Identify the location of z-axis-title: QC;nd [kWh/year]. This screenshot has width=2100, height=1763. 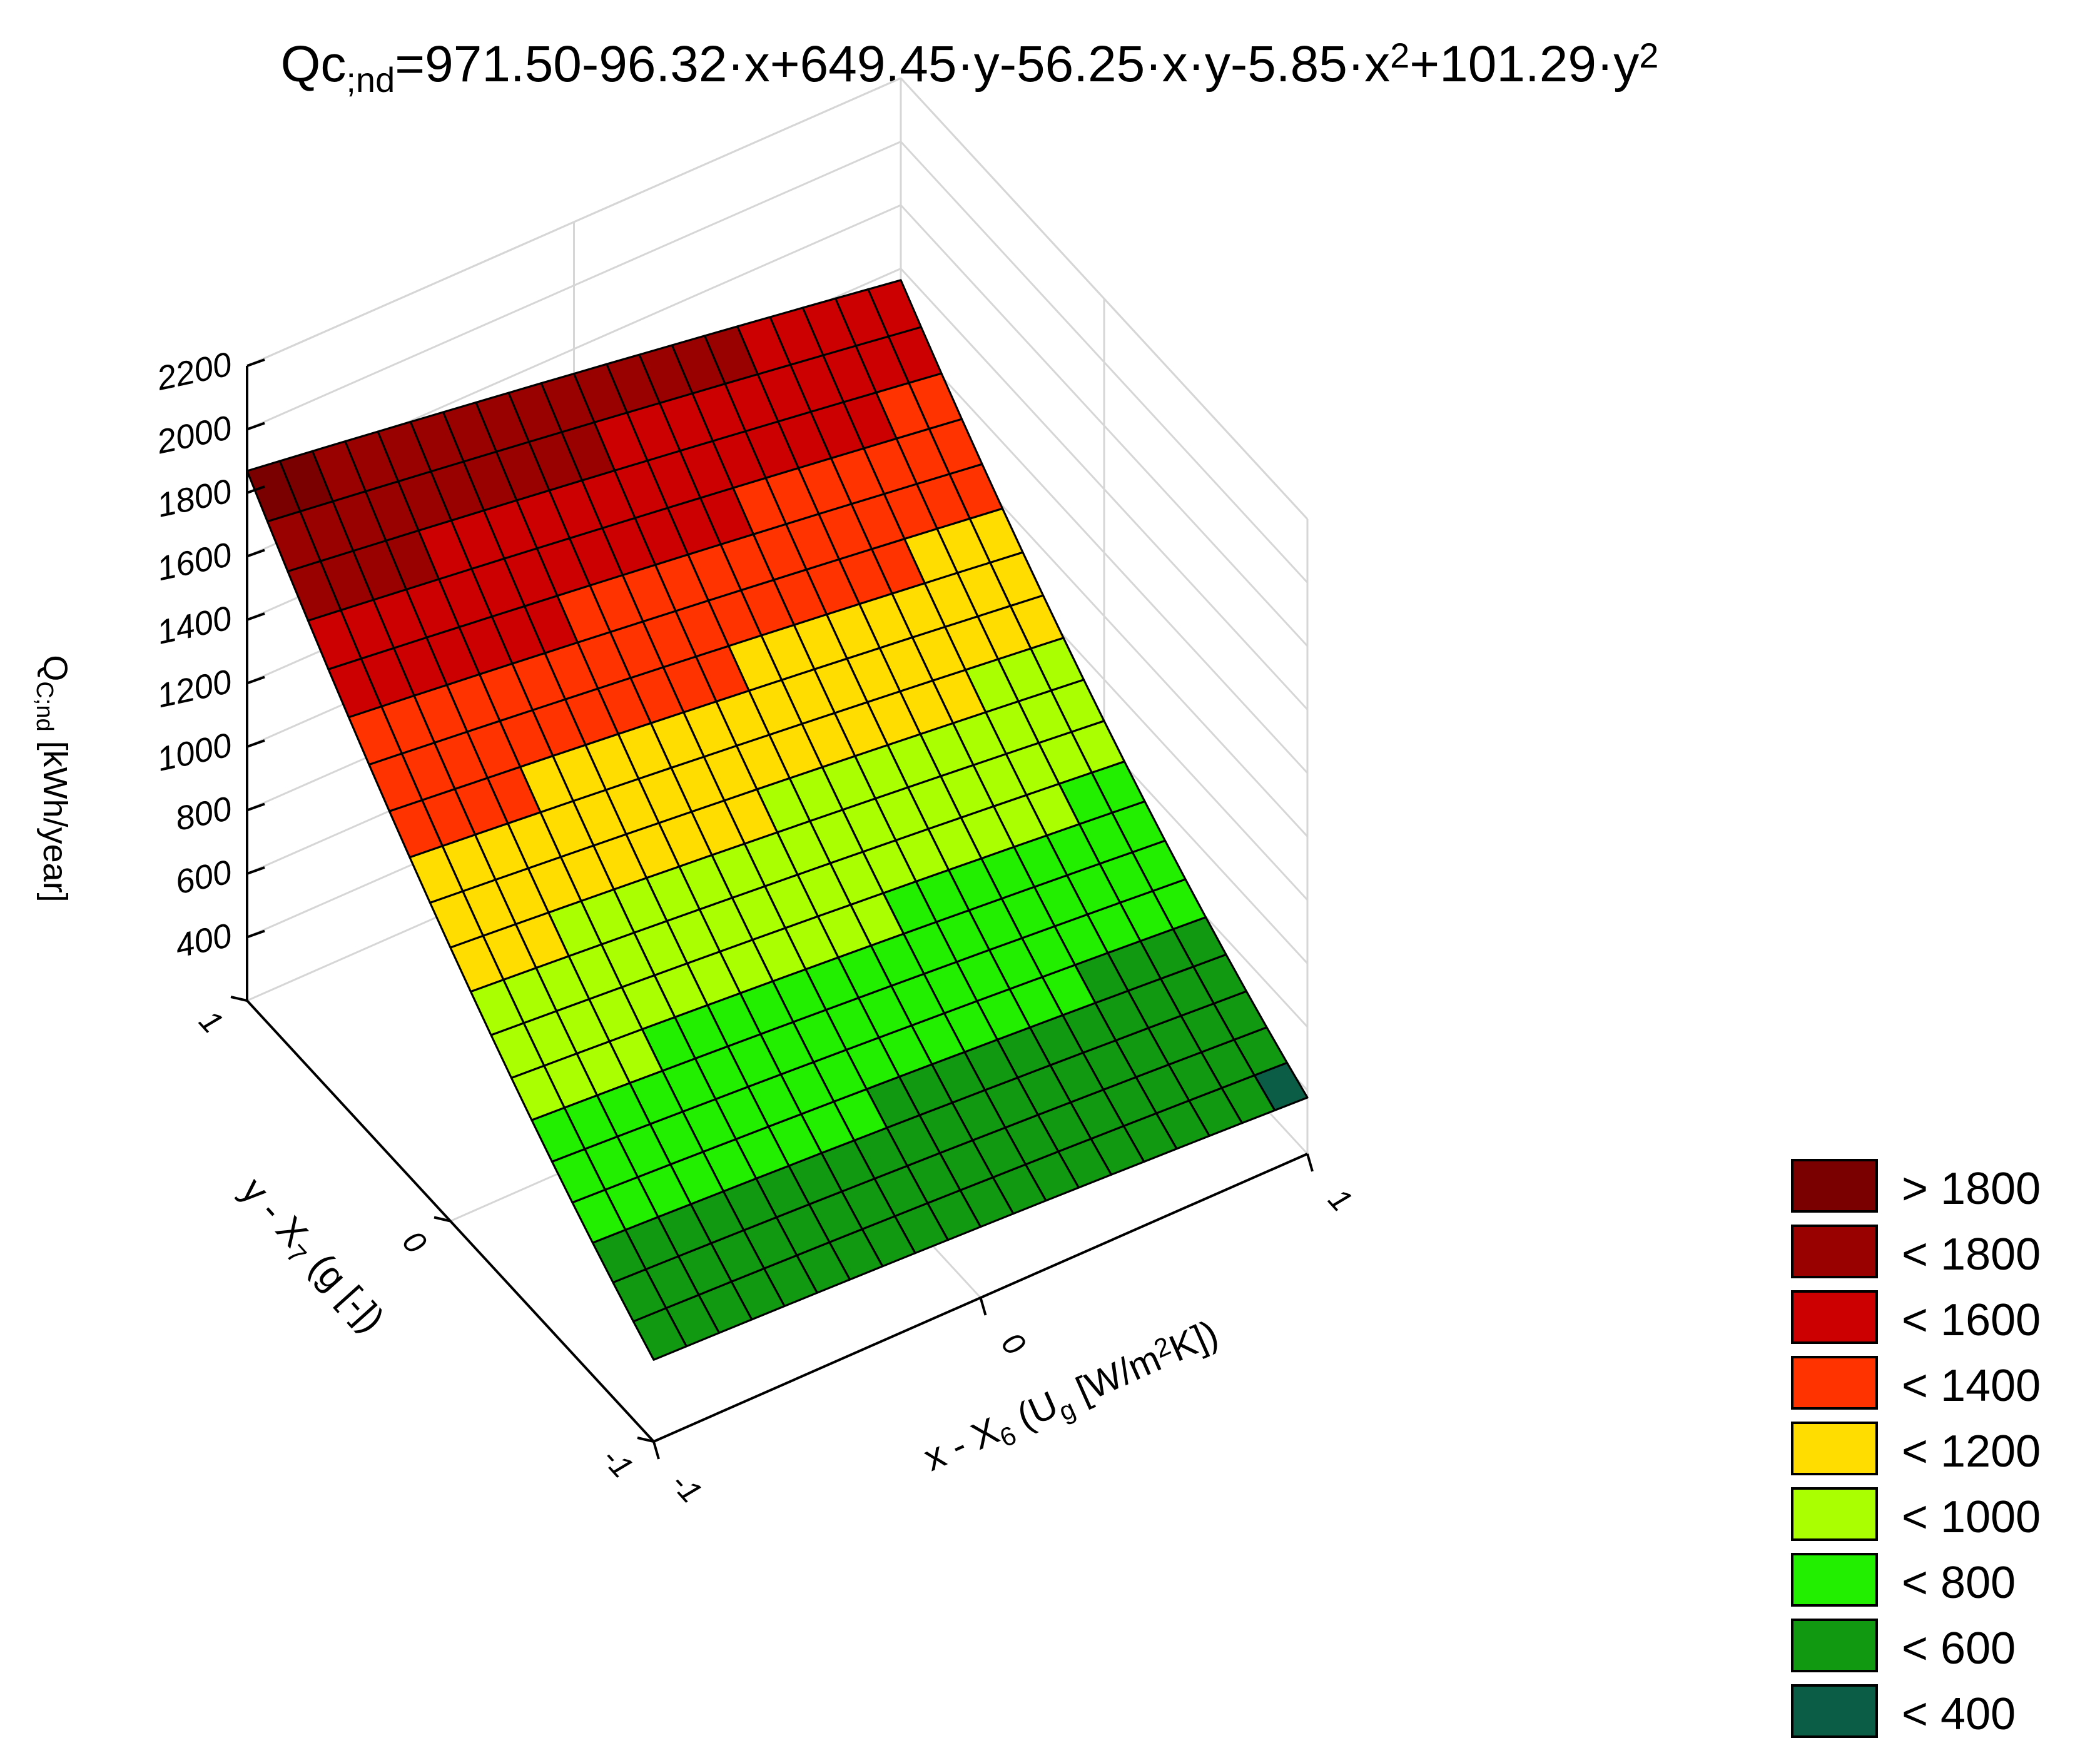
(52, 778).